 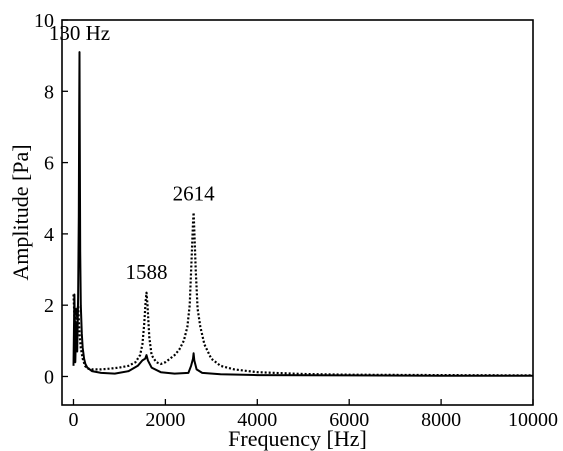 What do you see at coordinates (297, 438) in the screenshot?
I see `x-axis-label: Frequency [Hz]` at bounding box center [297, 438].